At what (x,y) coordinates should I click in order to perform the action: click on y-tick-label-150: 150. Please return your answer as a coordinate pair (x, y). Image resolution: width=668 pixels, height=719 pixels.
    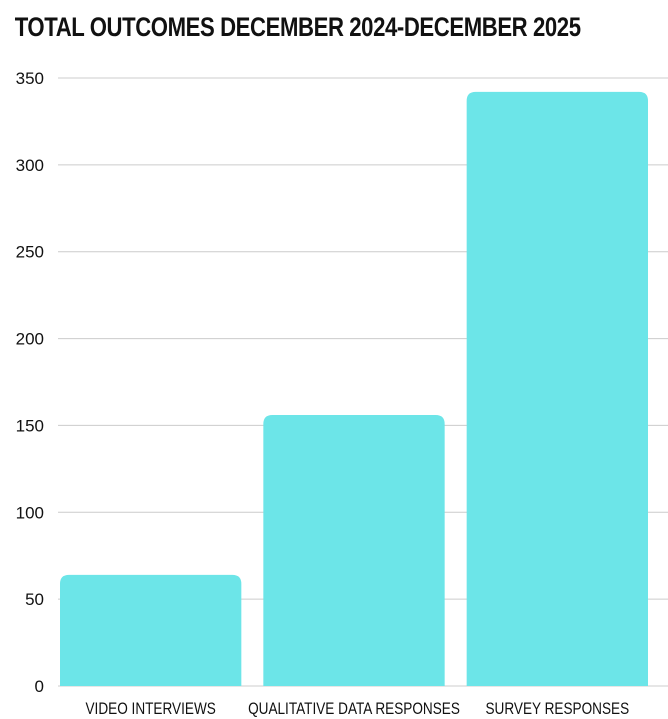
    Looking at the image, I should click on (30, 425).